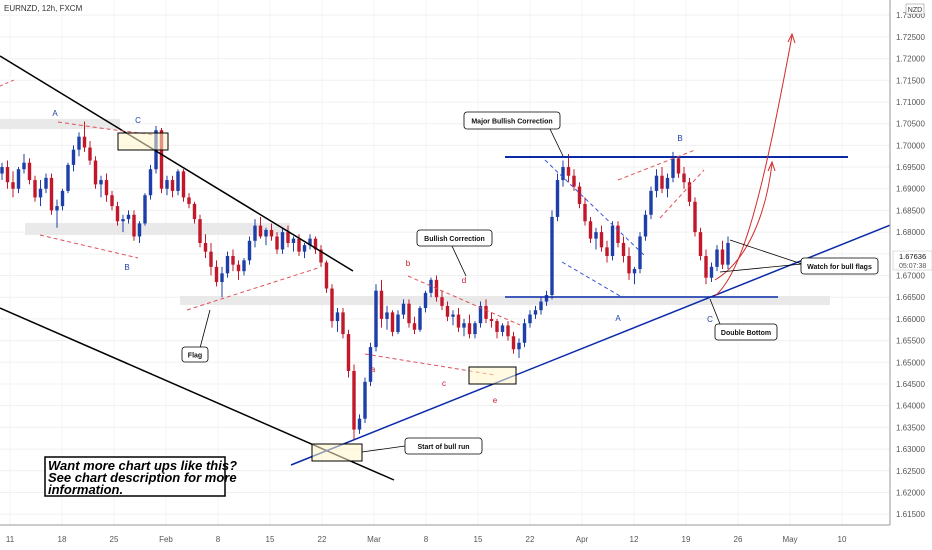 This screenshot has height=550, width=932. Describe the element at coordinates (910, 319) in the screenshot. I see `y-tick-label: 1.66000` at that location.